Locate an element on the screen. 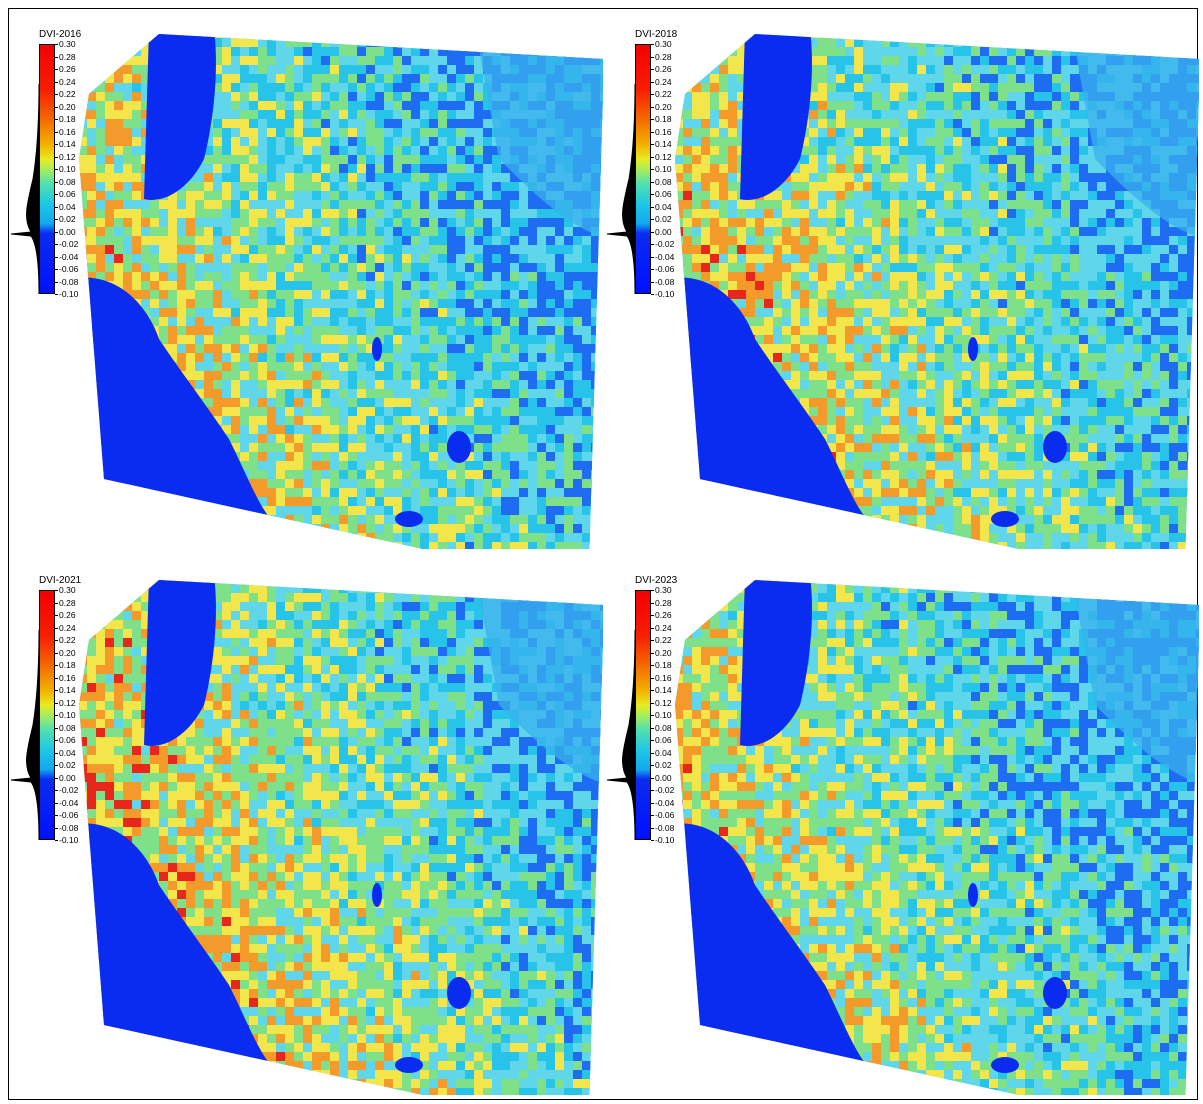 The height and width of the screenshot is (1104, 1203). panel-title: DVI-2018 is located at coordinates (656, 34).